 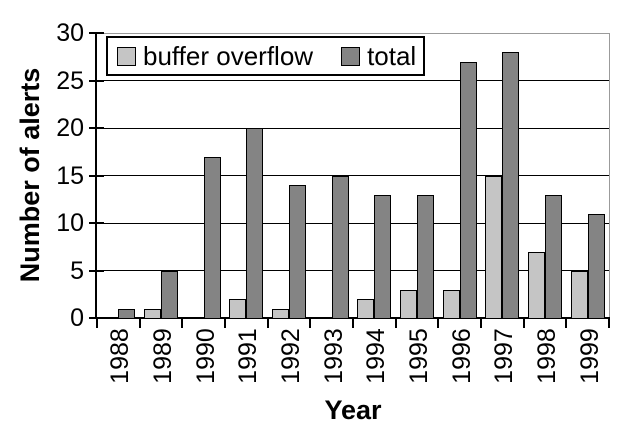 What do you see at coordinates (504, 356) in the screenshot?
I see `x-tick-label-1997: 1997` at bounding box center [504, 356].